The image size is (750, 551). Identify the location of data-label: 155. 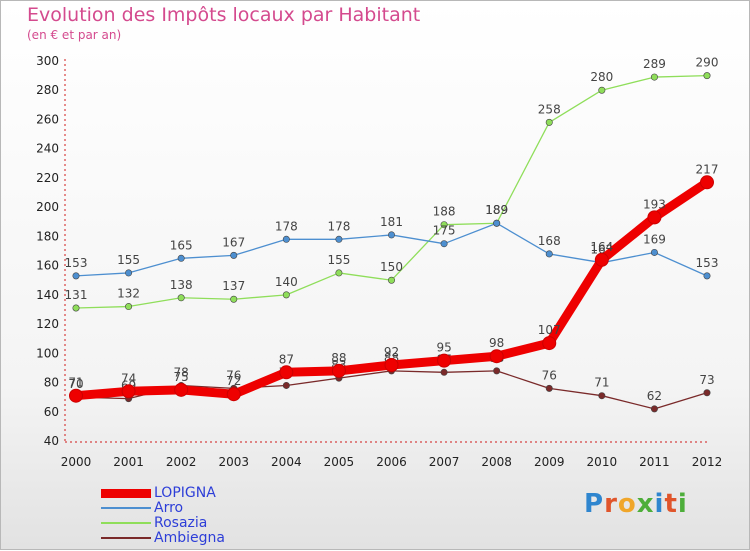
(128, 260).